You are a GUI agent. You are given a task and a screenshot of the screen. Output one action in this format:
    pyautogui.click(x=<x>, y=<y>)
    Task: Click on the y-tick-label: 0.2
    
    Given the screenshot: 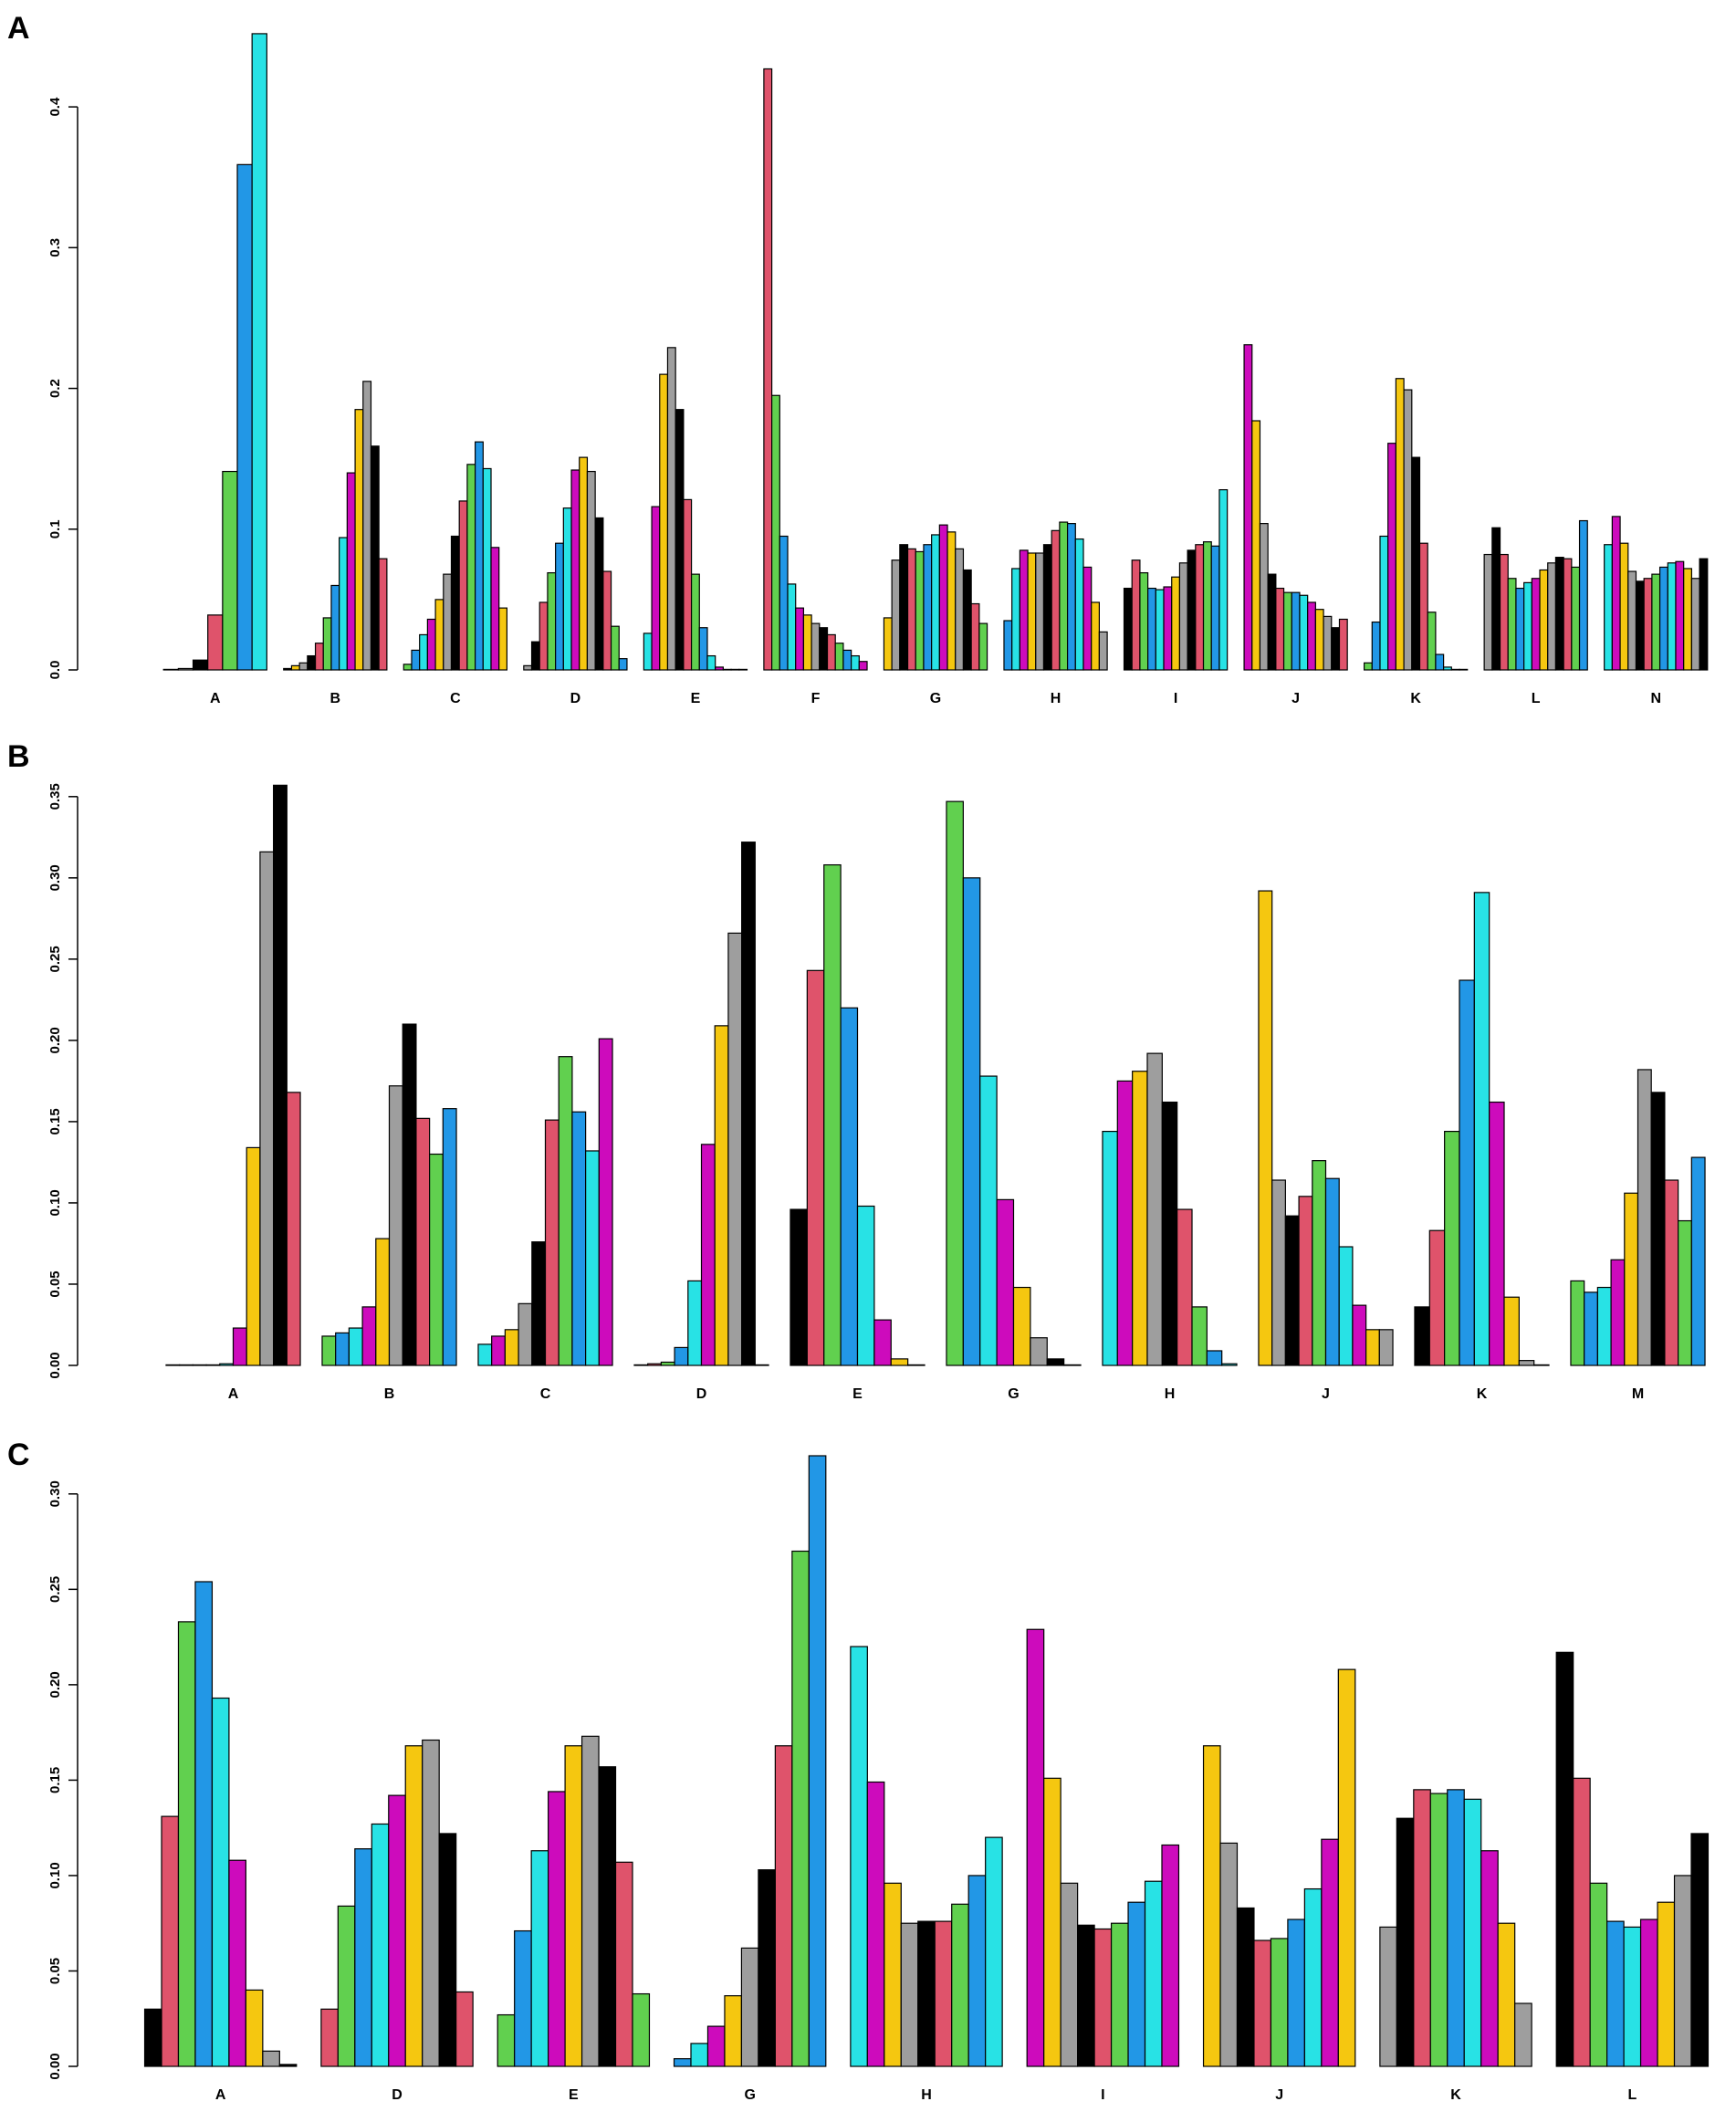 What is the action you would take?
    pyautogui.click(x=55, y=389)
    